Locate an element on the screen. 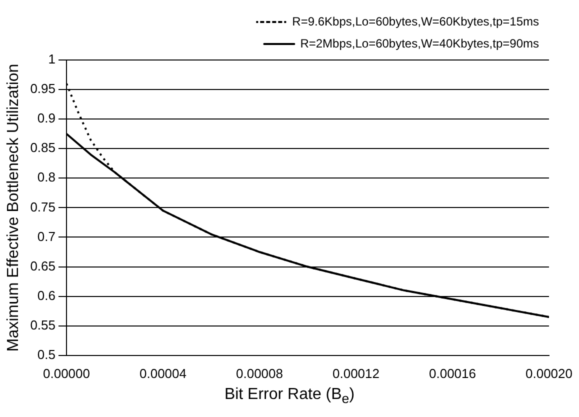 The image size is (579, 417). x-axis-title: Bit Error Rate (B$_{e}$) is located at coordinates (289, 396).